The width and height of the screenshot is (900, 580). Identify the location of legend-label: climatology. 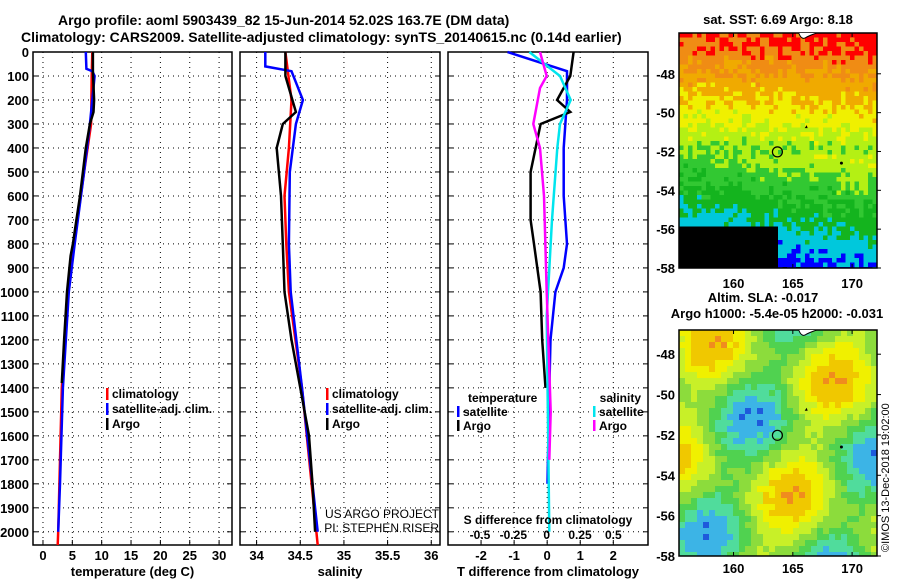
(145, 394).